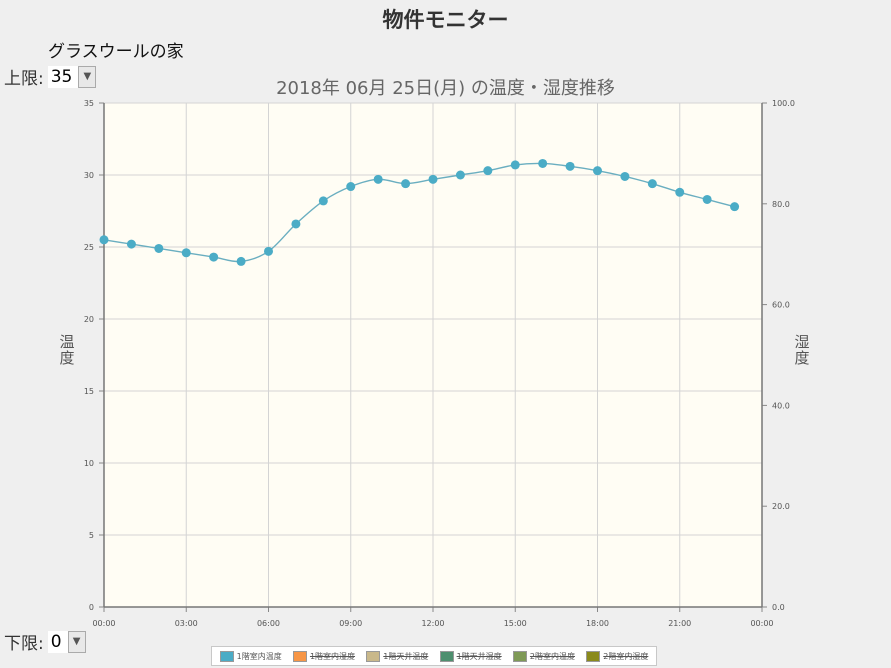 Image resolution: width=891 pixels, height=668 pixels. What do you see at coordinates (552, 656) in the screenshot?
I see `legend-label: 2階室内温度` at bounding box center [552, 656].